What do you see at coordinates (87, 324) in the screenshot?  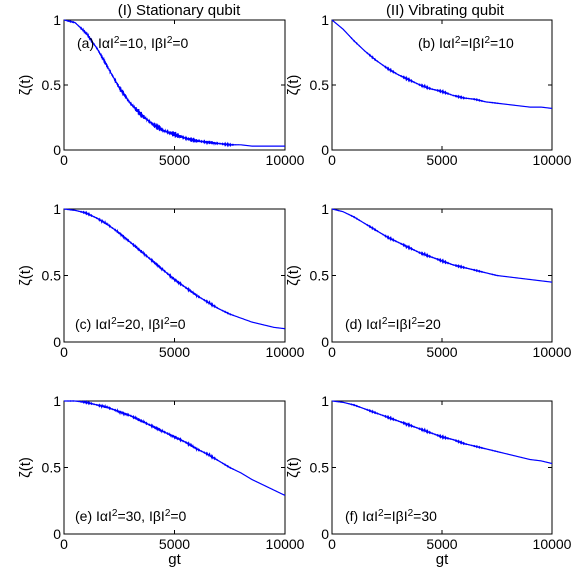 I see `annotation-part: (c) I` at bounding box center [87, 324].